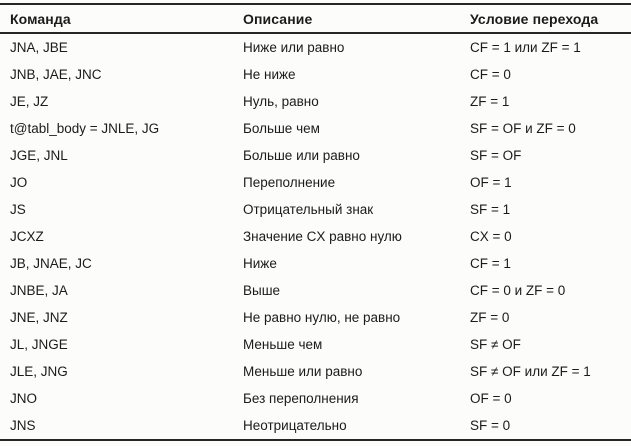 The height and width of the screenshot is (446, 631). I want to click on table-row: JNBE, JA Выше CF = 0 и ZF = 0, so click(315, 290).